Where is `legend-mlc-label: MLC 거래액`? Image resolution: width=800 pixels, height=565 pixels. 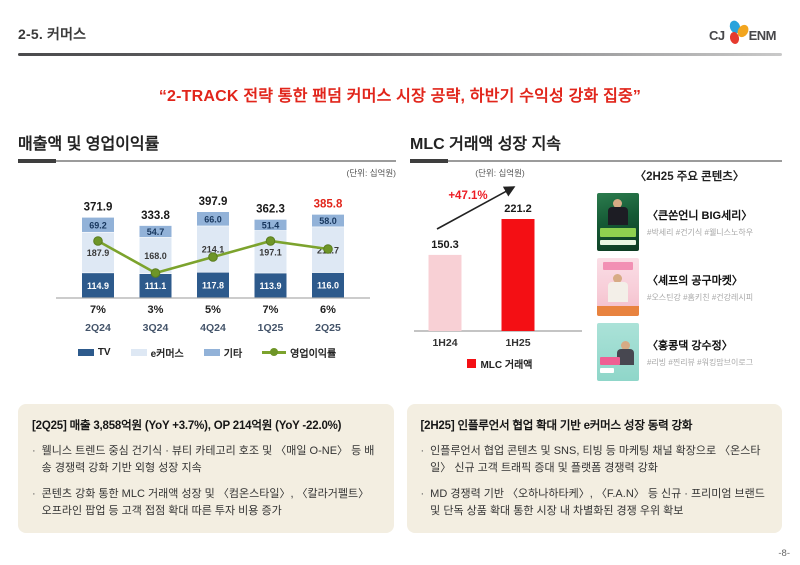 legend-mlc-label: MLC 거래액 is located at coordinates (506, 365).